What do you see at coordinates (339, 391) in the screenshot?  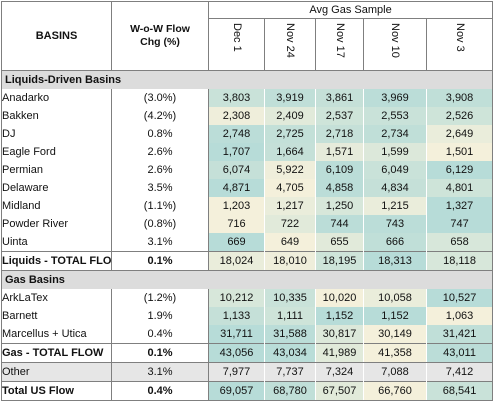 I see `value-cell: 67,507` at bounding box center [339, 391].